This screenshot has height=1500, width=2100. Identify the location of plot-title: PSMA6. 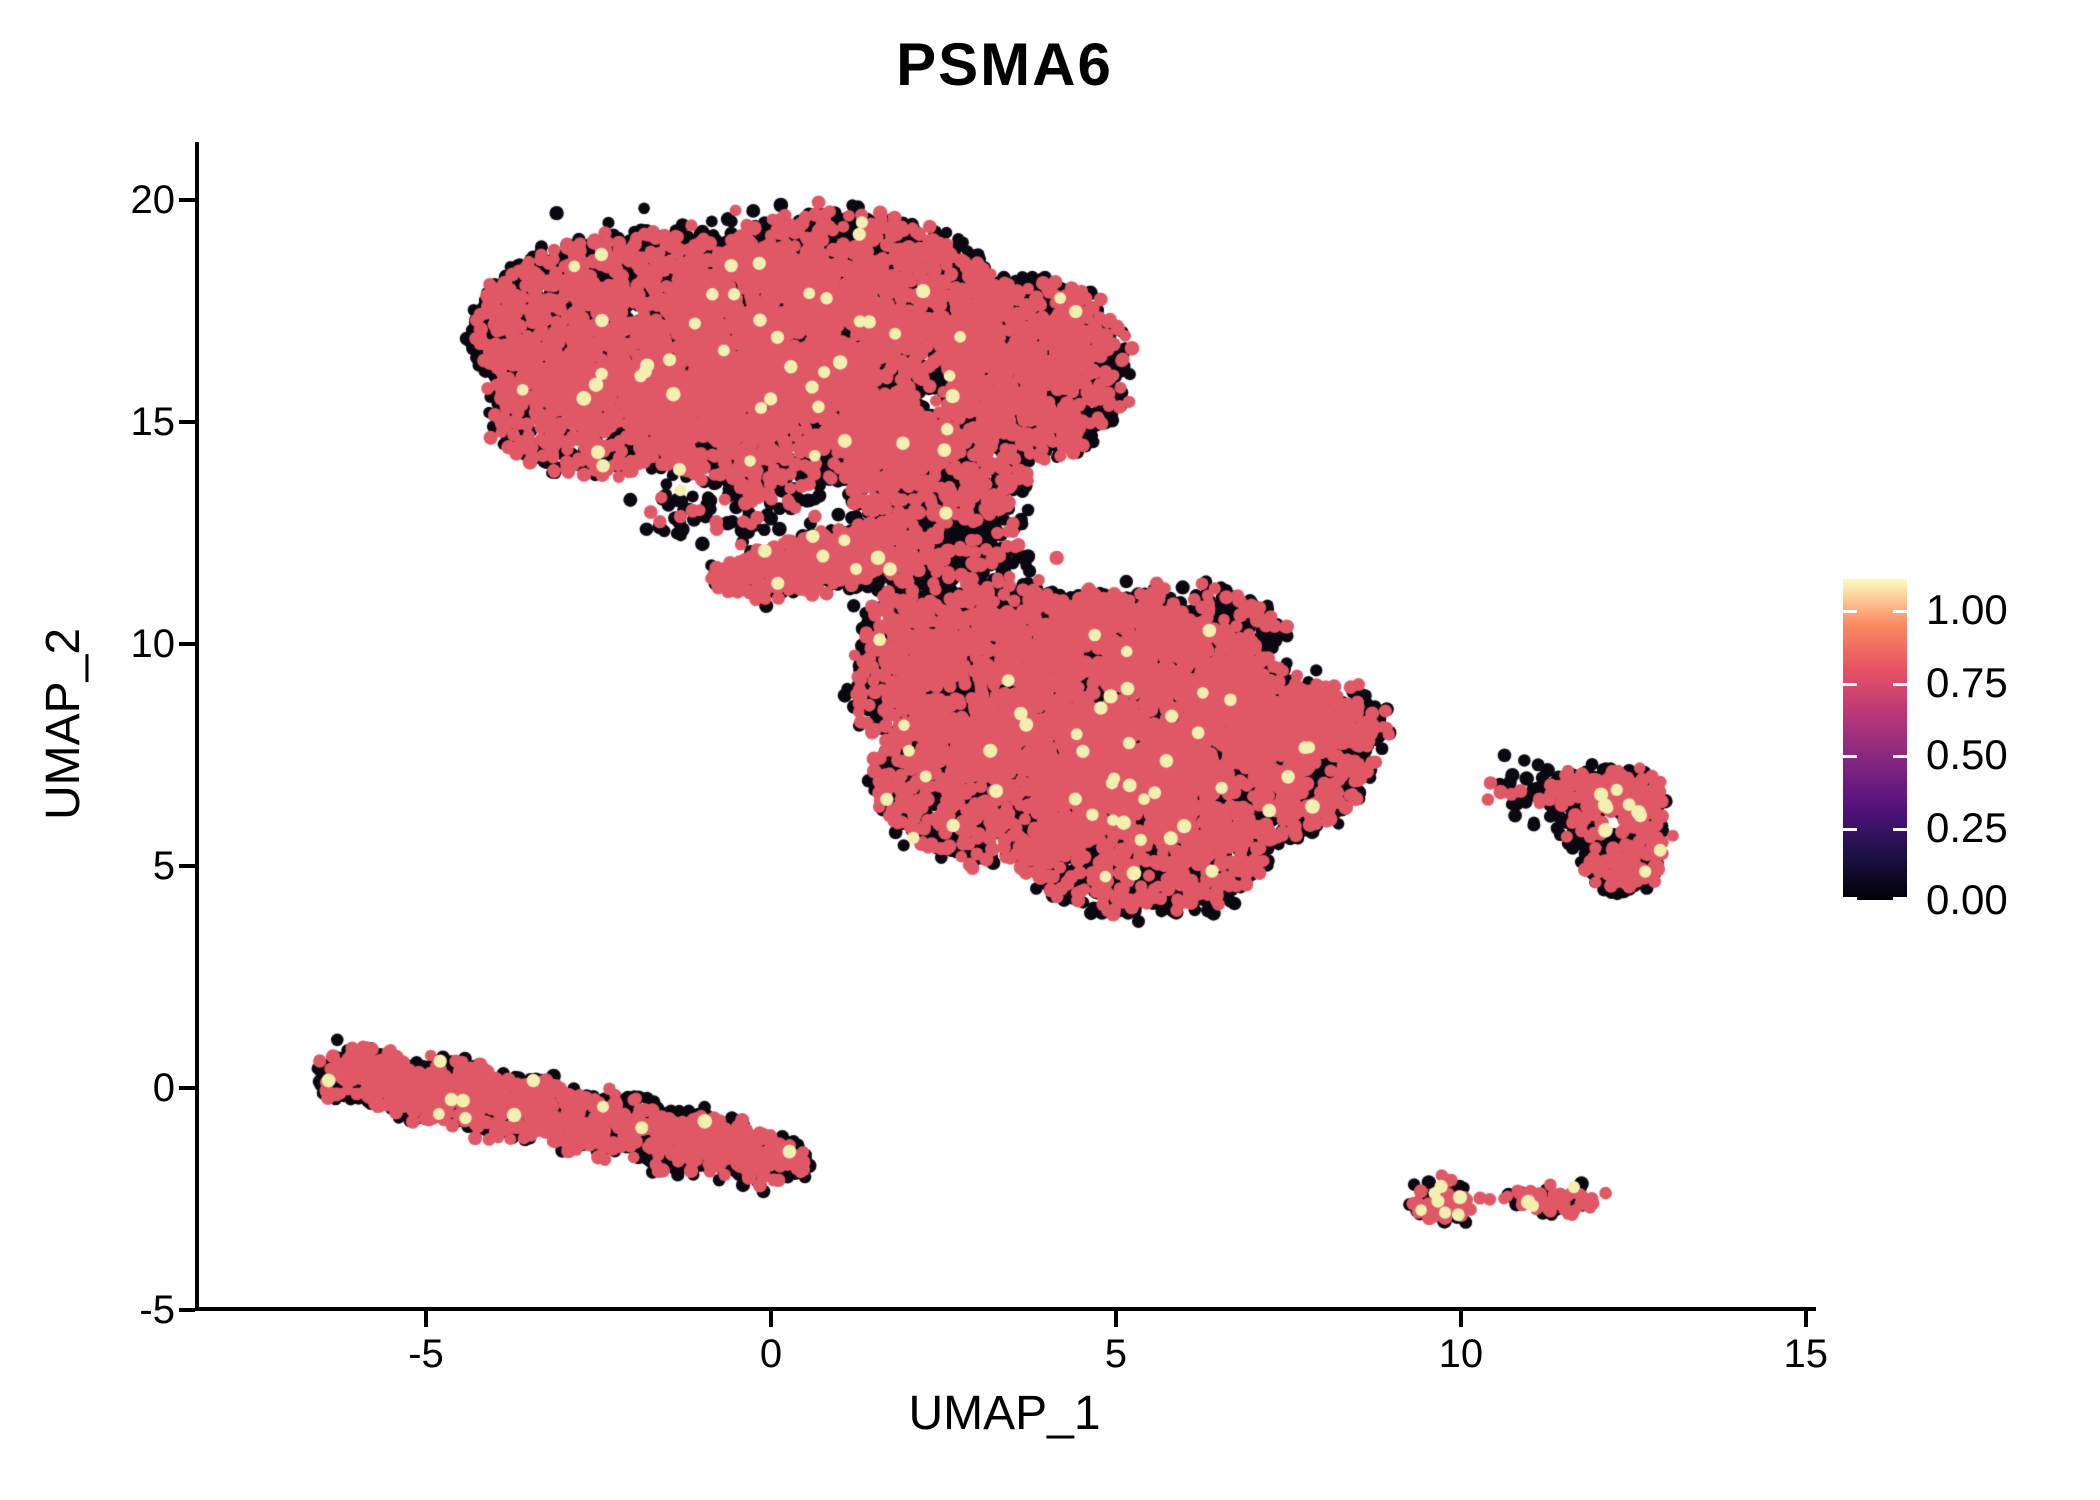
(1004, 64).